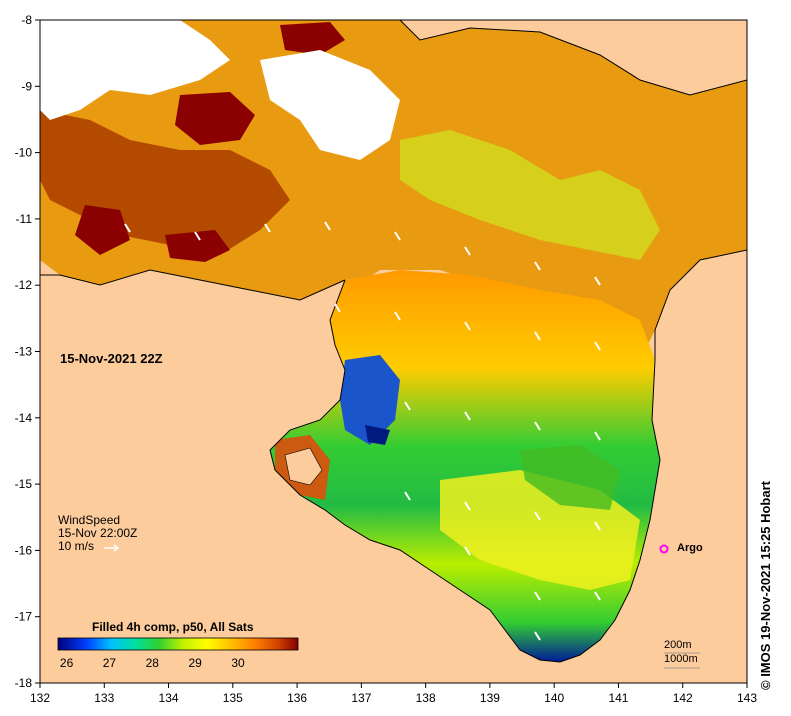 Image resolution: width=791 pixels, height=716 pixels. I want to click on new-guinea, so click(573, 57).